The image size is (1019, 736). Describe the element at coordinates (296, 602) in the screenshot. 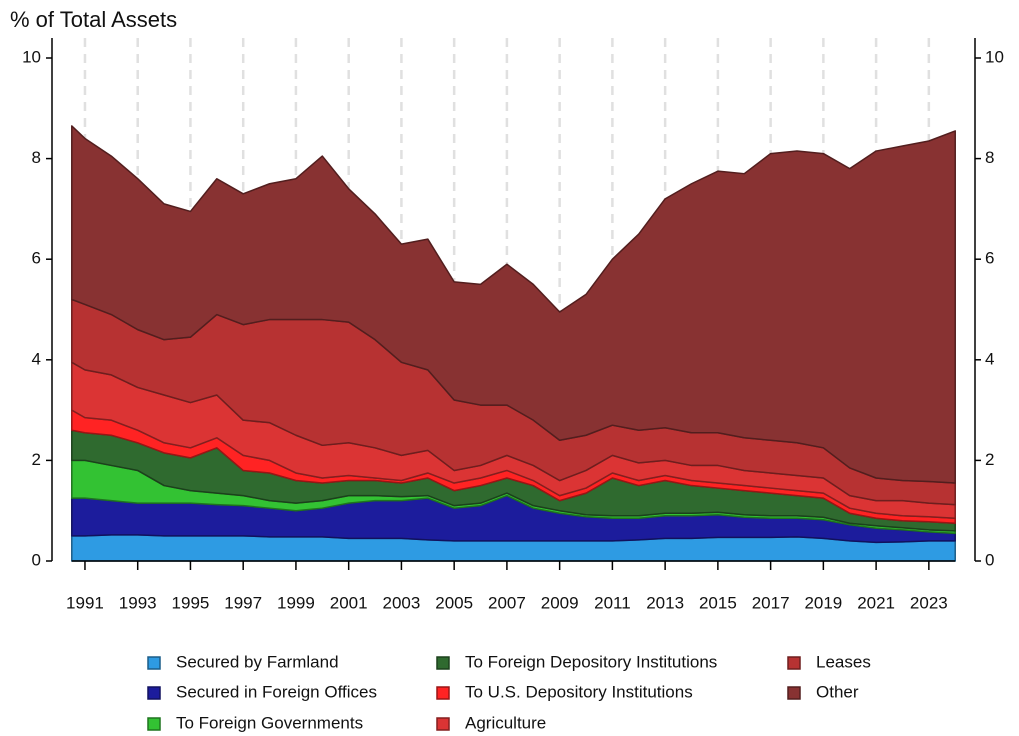

I see `x-tick-label: 1999` at that location.